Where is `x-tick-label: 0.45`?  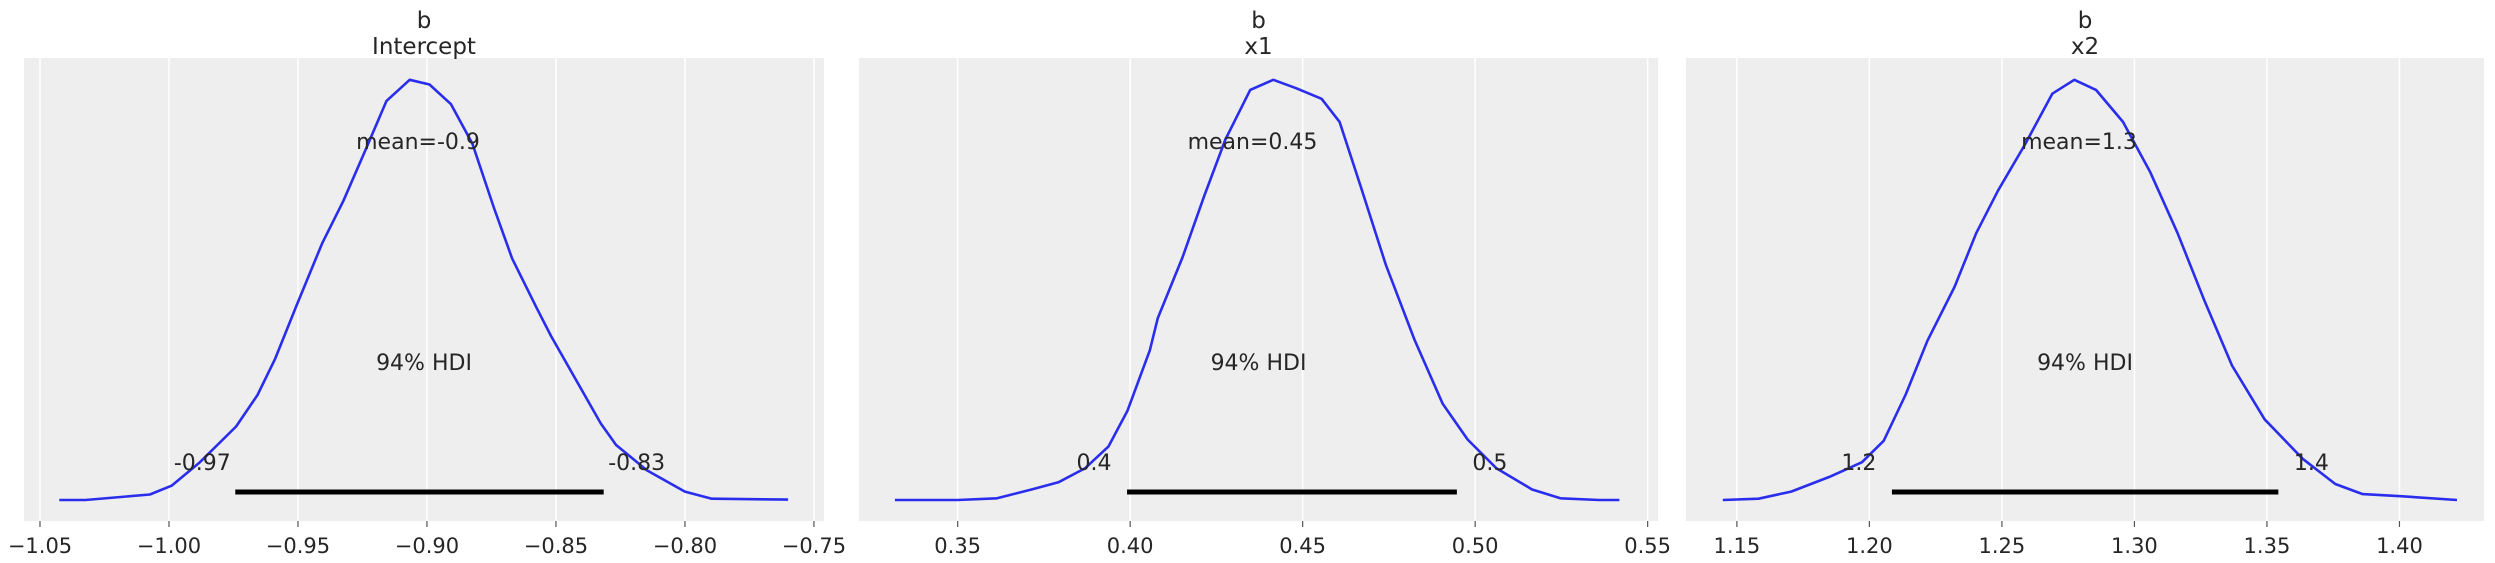
x-tick-label: 0.45 is located at coordinates (1302, 546).